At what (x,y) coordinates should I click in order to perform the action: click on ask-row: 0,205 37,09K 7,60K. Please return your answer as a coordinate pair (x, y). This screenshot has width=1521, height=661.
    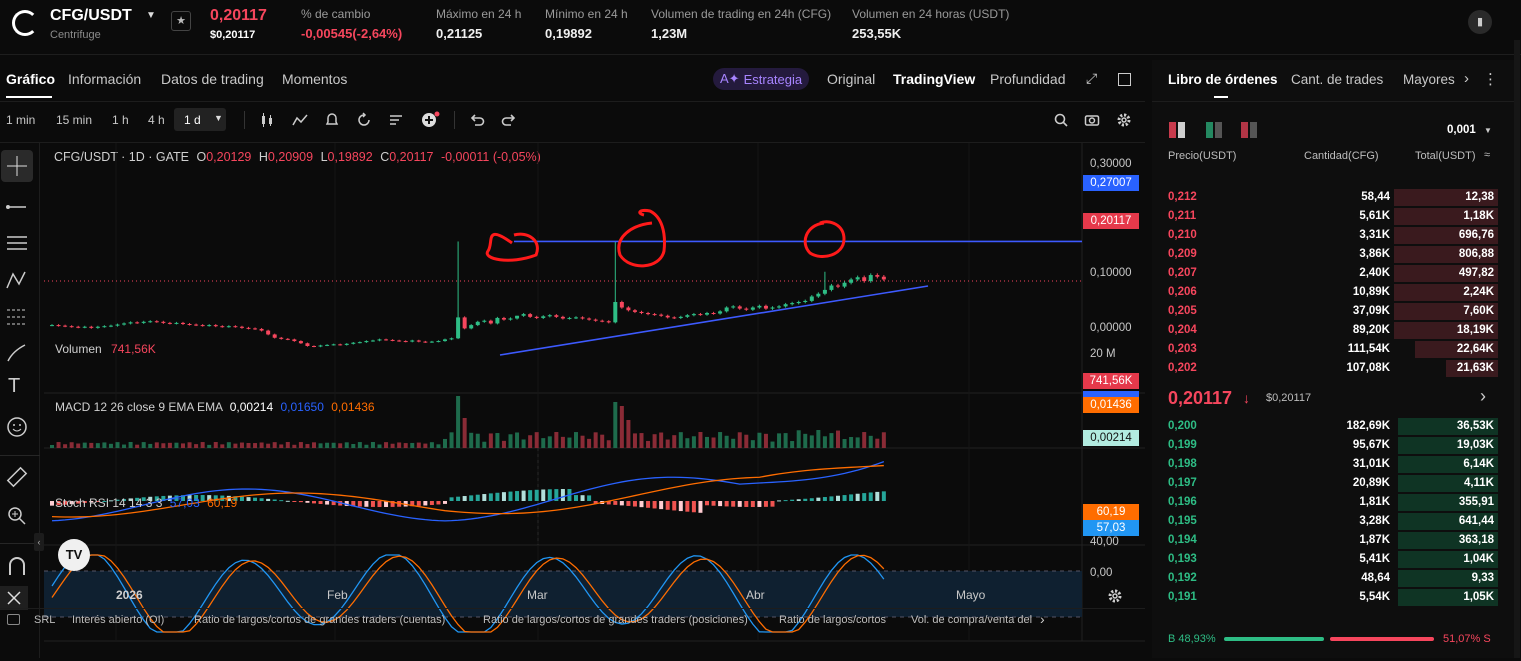
    Looking at the image, I should click on (1325, 311).